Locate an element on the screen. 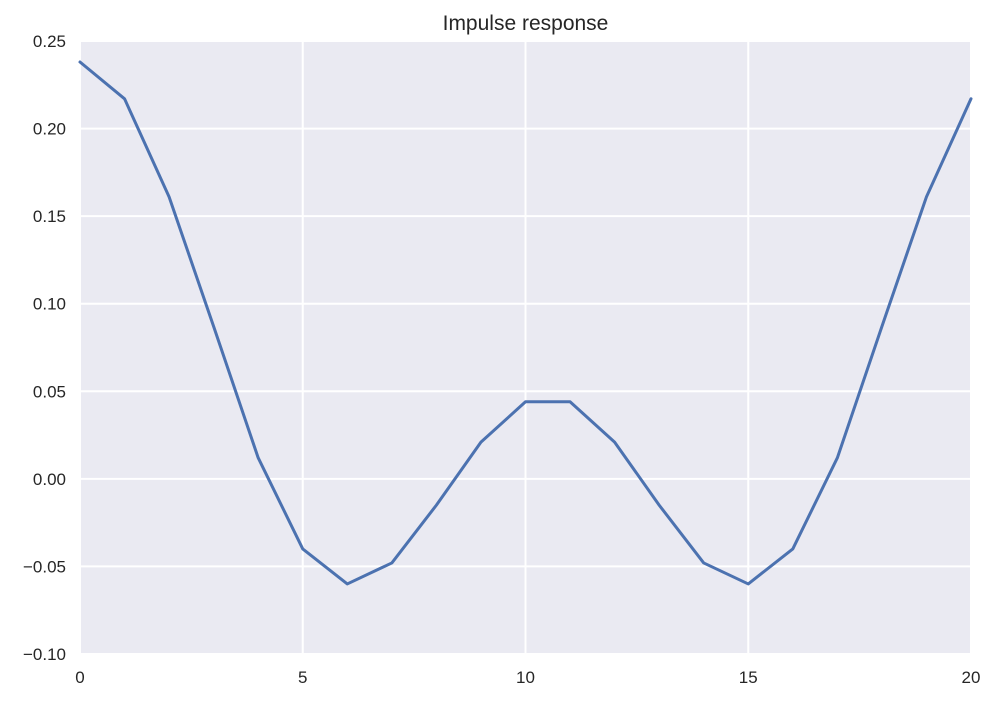  y-tick-label: 0.15 is located at coordinates (49, 216).